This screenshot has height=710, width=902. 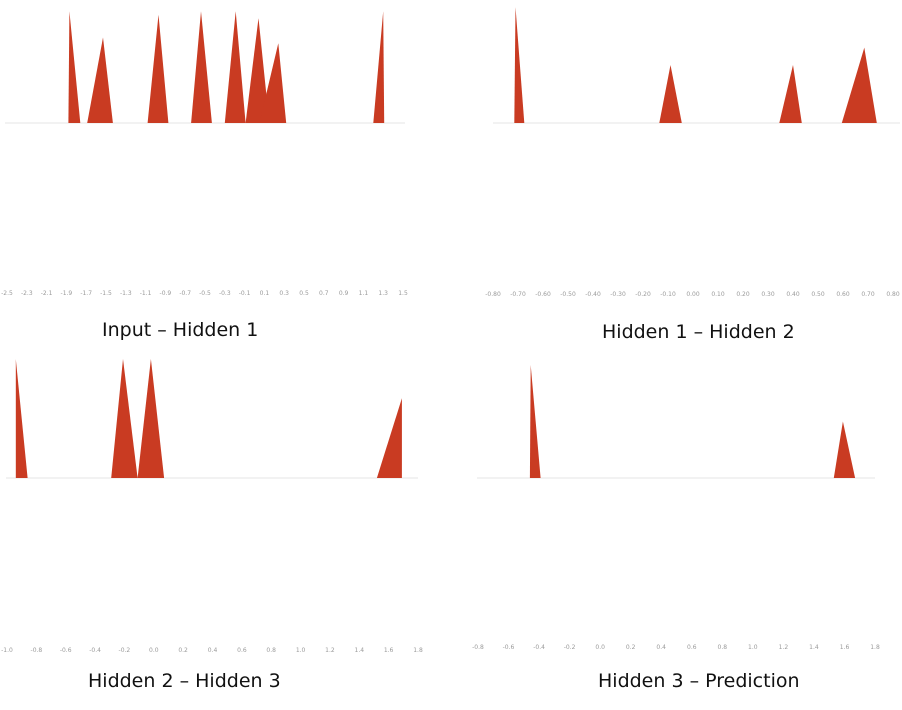 I want to click on x-tick-label: -0.30, so click(x=618, y=294).